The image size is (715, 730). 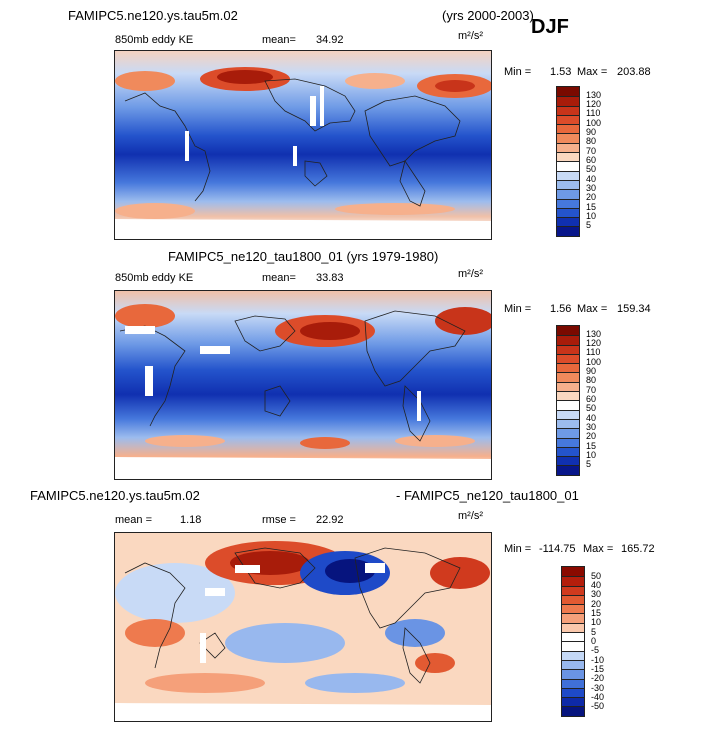 What do you see at coordinates (487, 495) in the screenshot?
I see `panel3-case-b: - FAMIPC5_ne120_tau1800_01` at bounding box center [487, 495].